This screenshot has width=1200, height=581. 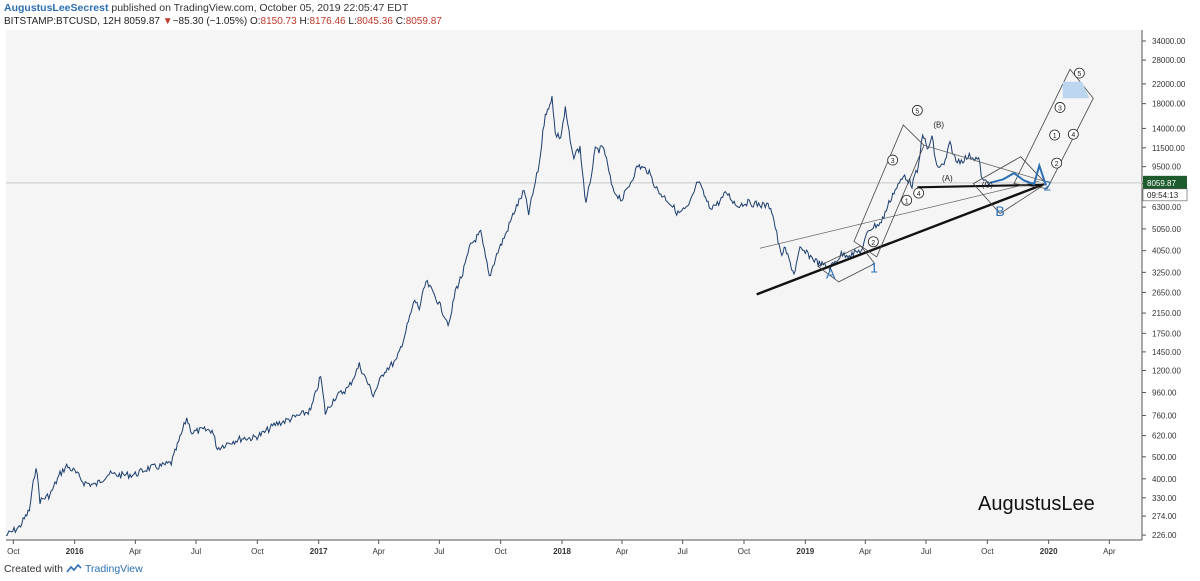 I want to click on descending-trendline, so click(x=984, y=163).